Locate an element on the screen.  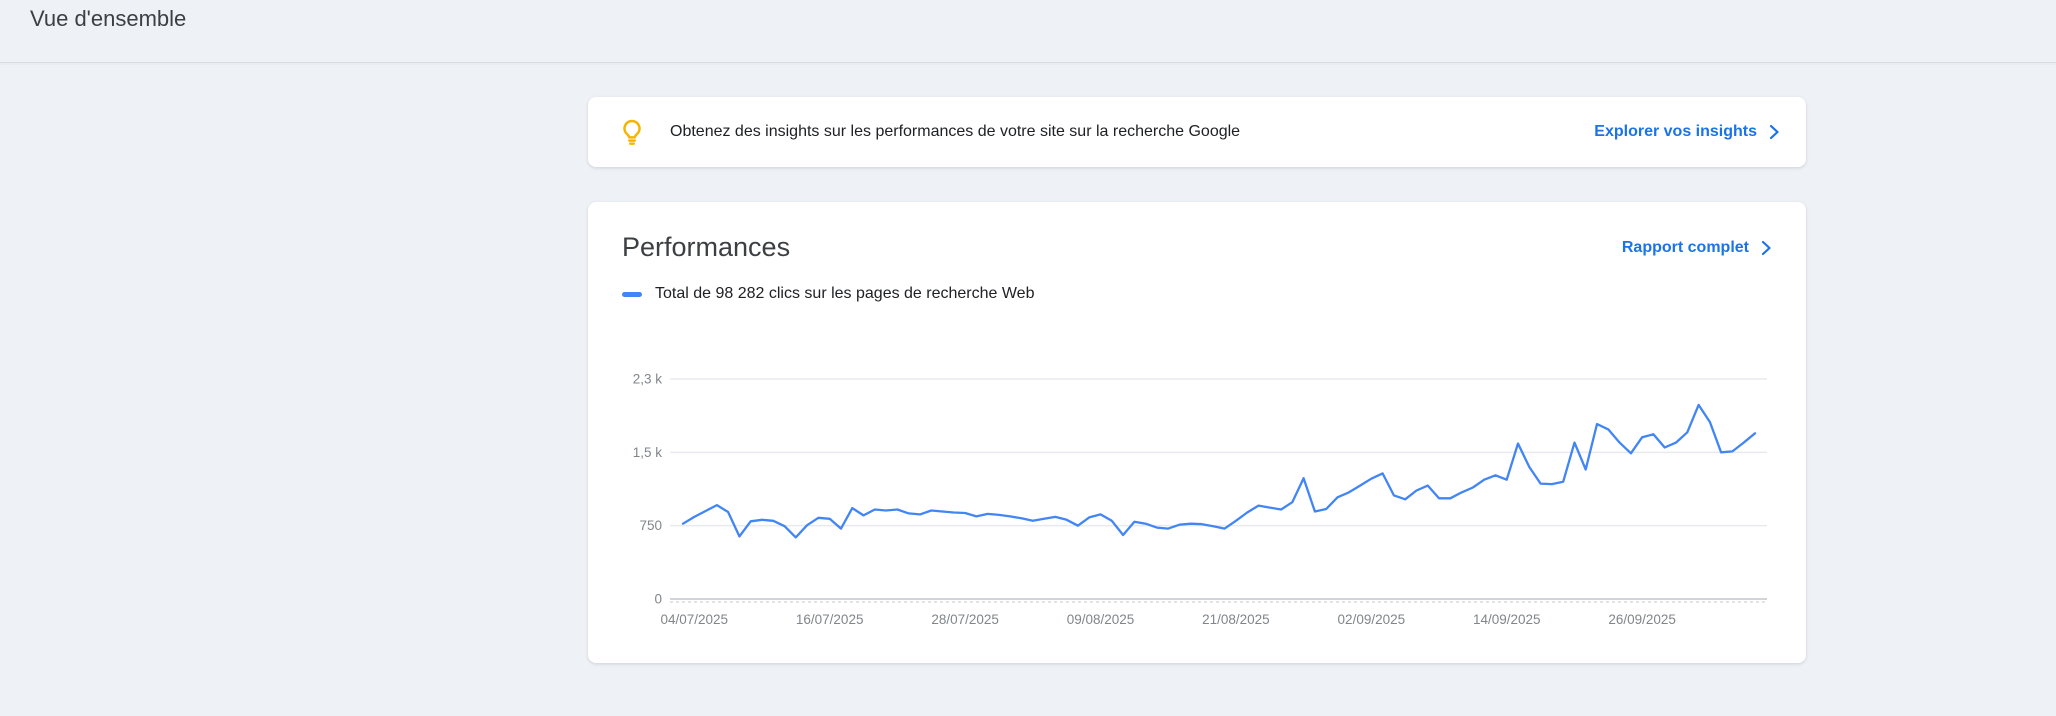
performances-title: Performances is located at coordinates (706, 247).